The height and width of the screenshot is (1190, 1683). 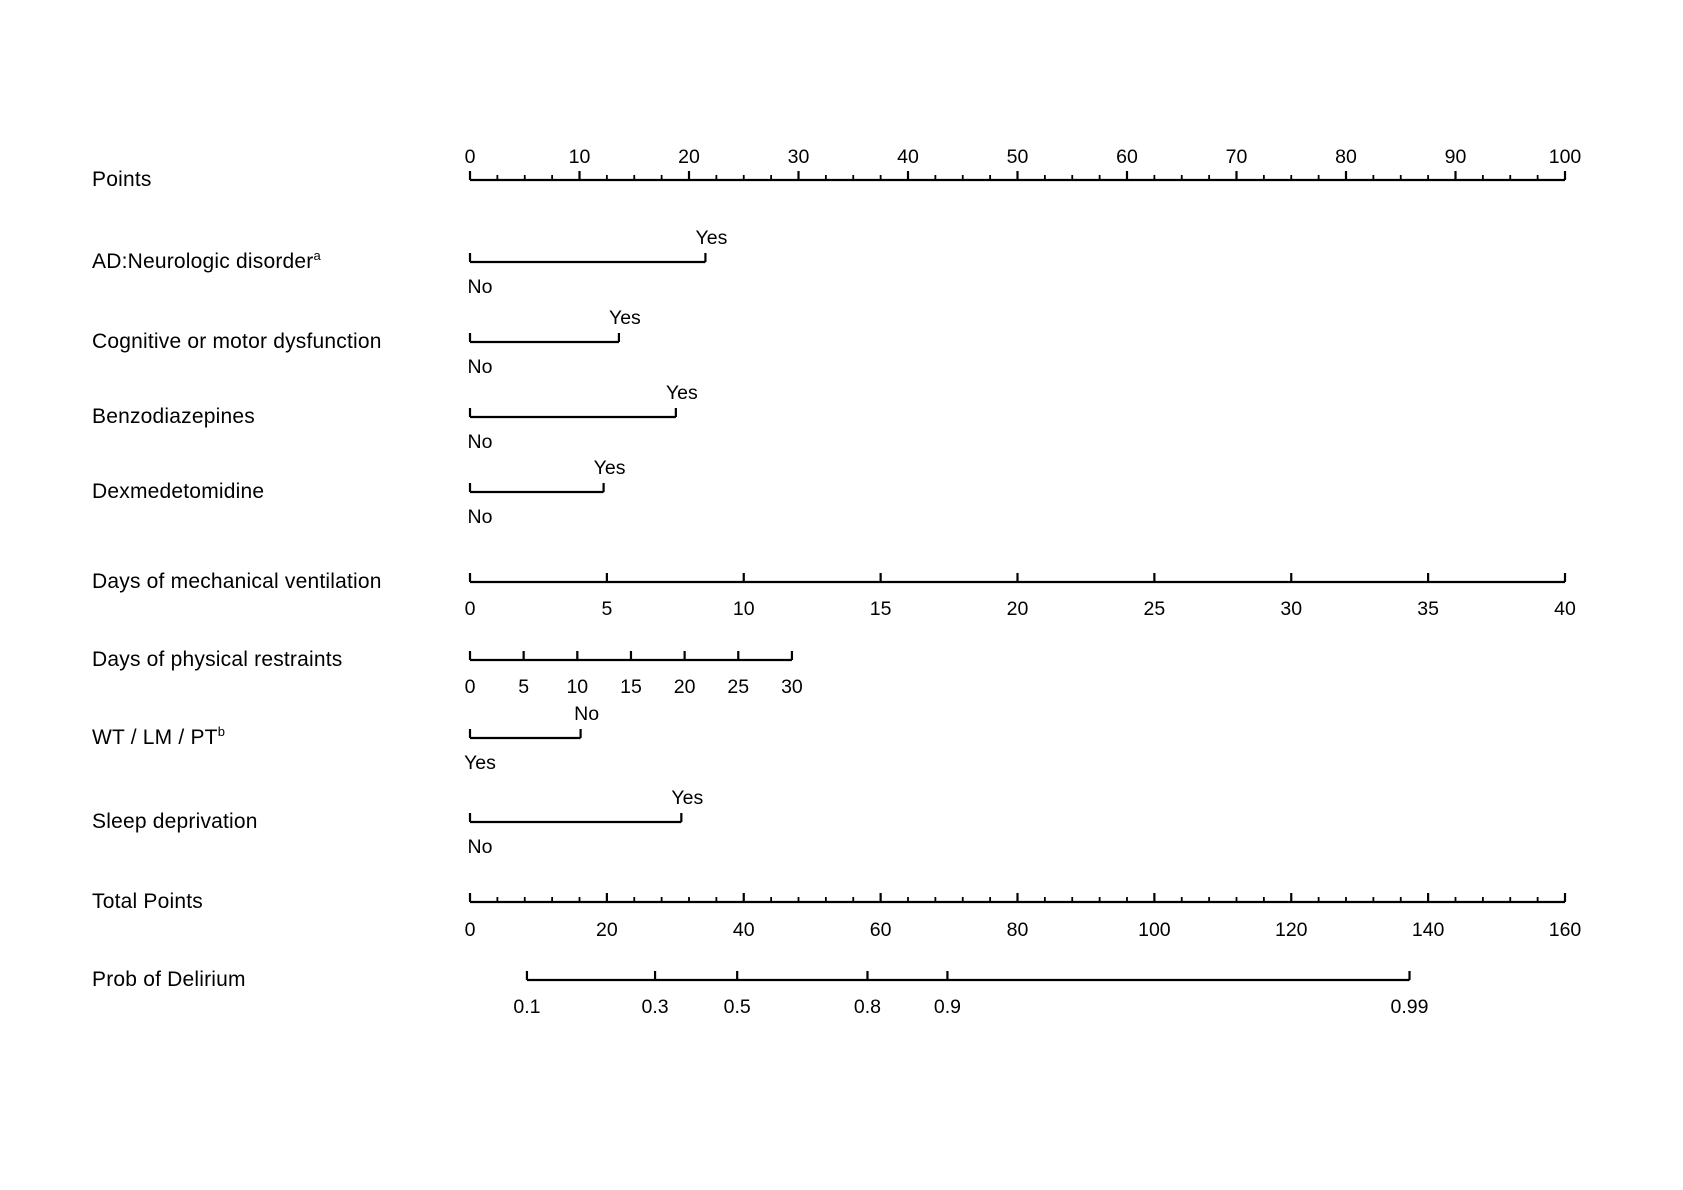 What do you see at coordinates (1410, 1007) in the screenshot?
I see `prob-delirium-tick-label: 0.99` at bounding box center [1410, 1007].